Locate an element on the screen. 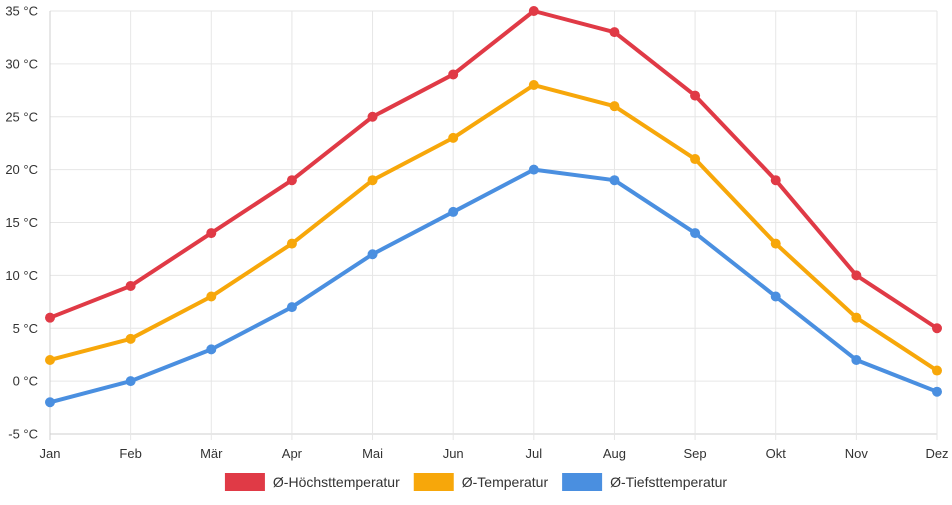 Image resolution: width=952 pixels, height=505 pixels. x-tick-label: Apr is located at coordinates (292, 453).